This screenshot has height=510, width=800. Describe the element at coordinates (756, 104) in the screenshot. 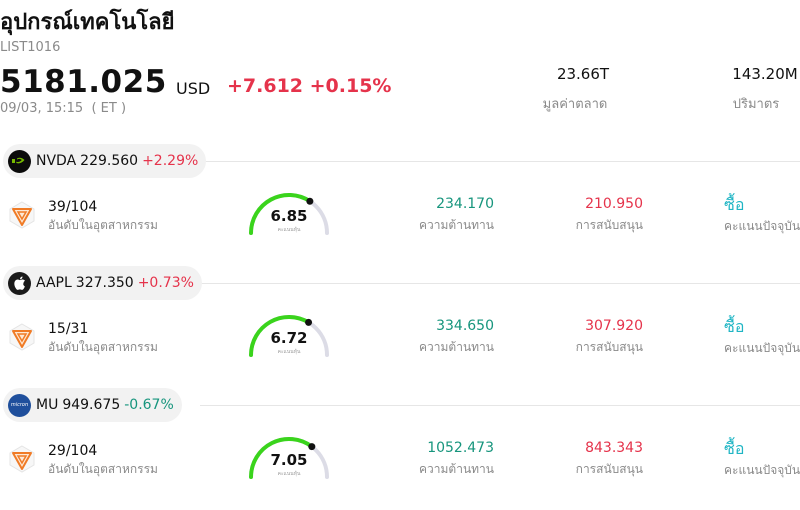

I see `volume-label: ปริมาตร` at that location.